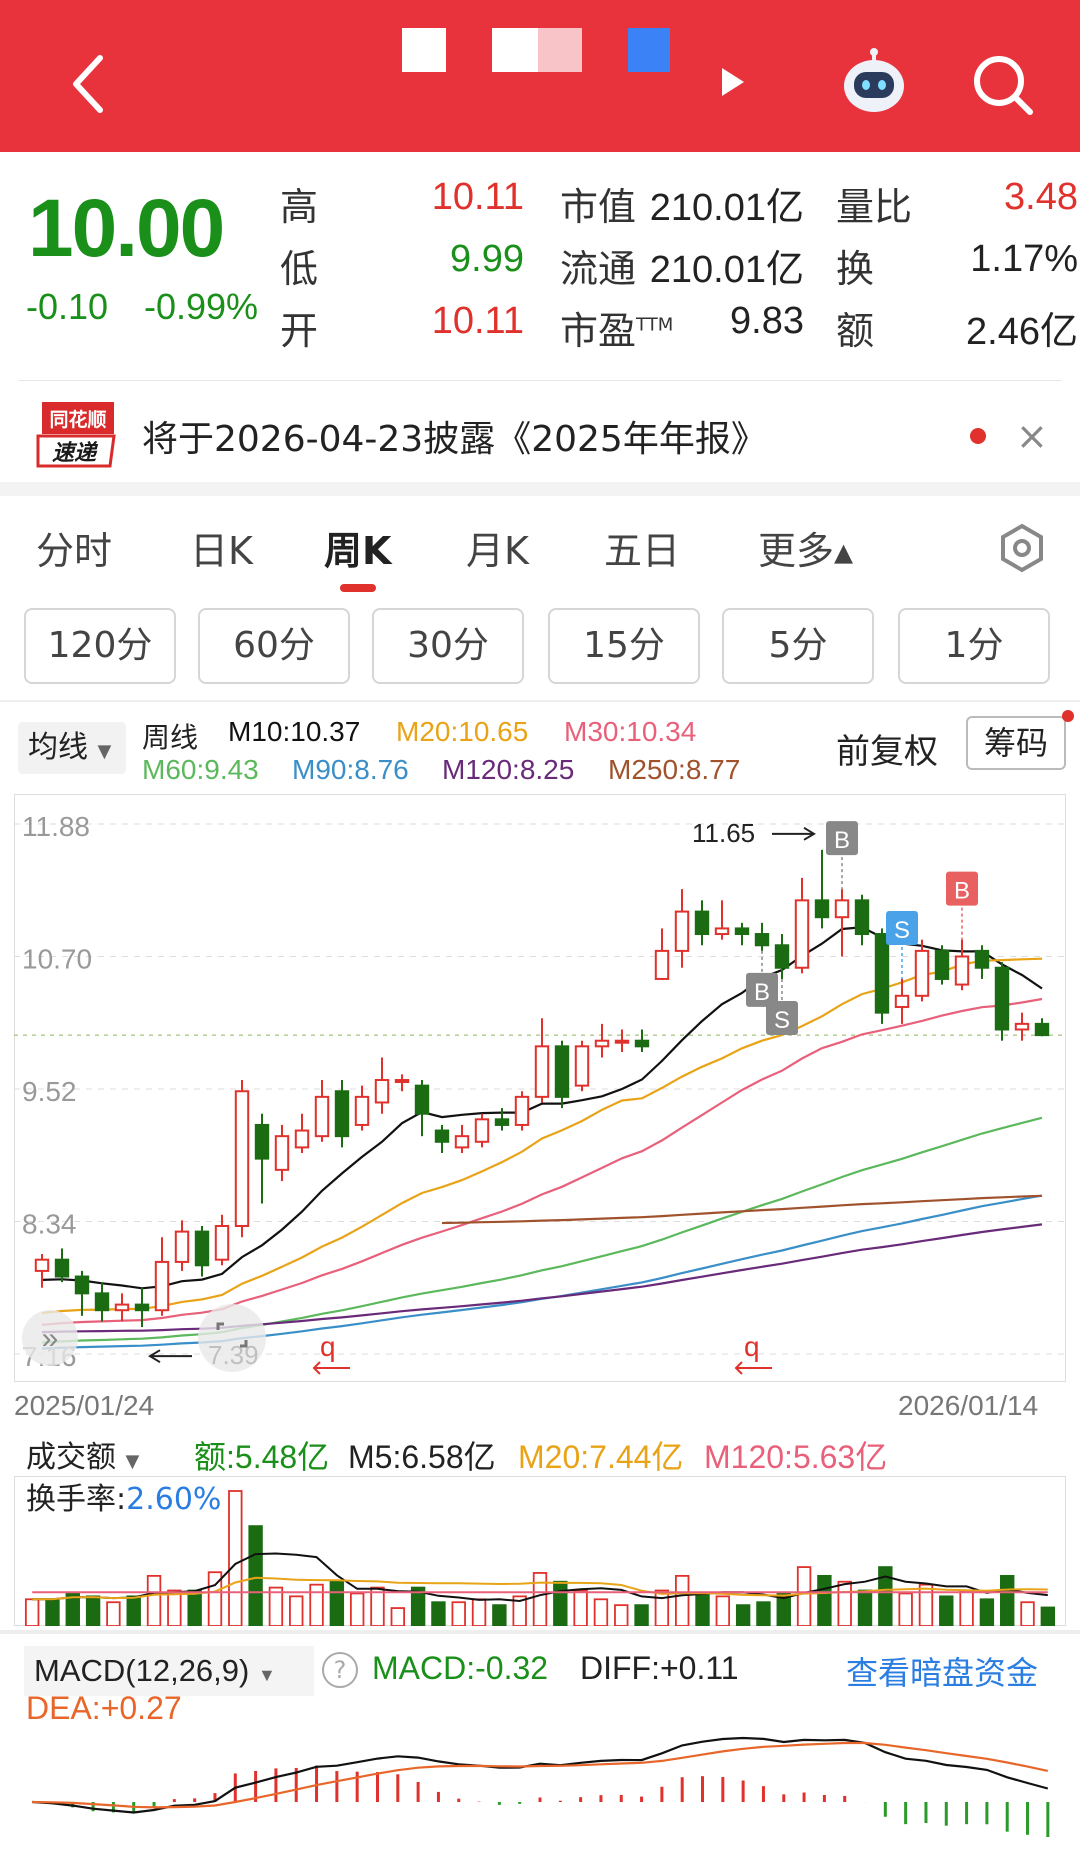 This screenshot has width=1080, height=1850. Describe the element at coordinates (104, 751) in the screenshot. I see `dropdown-arrow-icon: ▼` at that location.